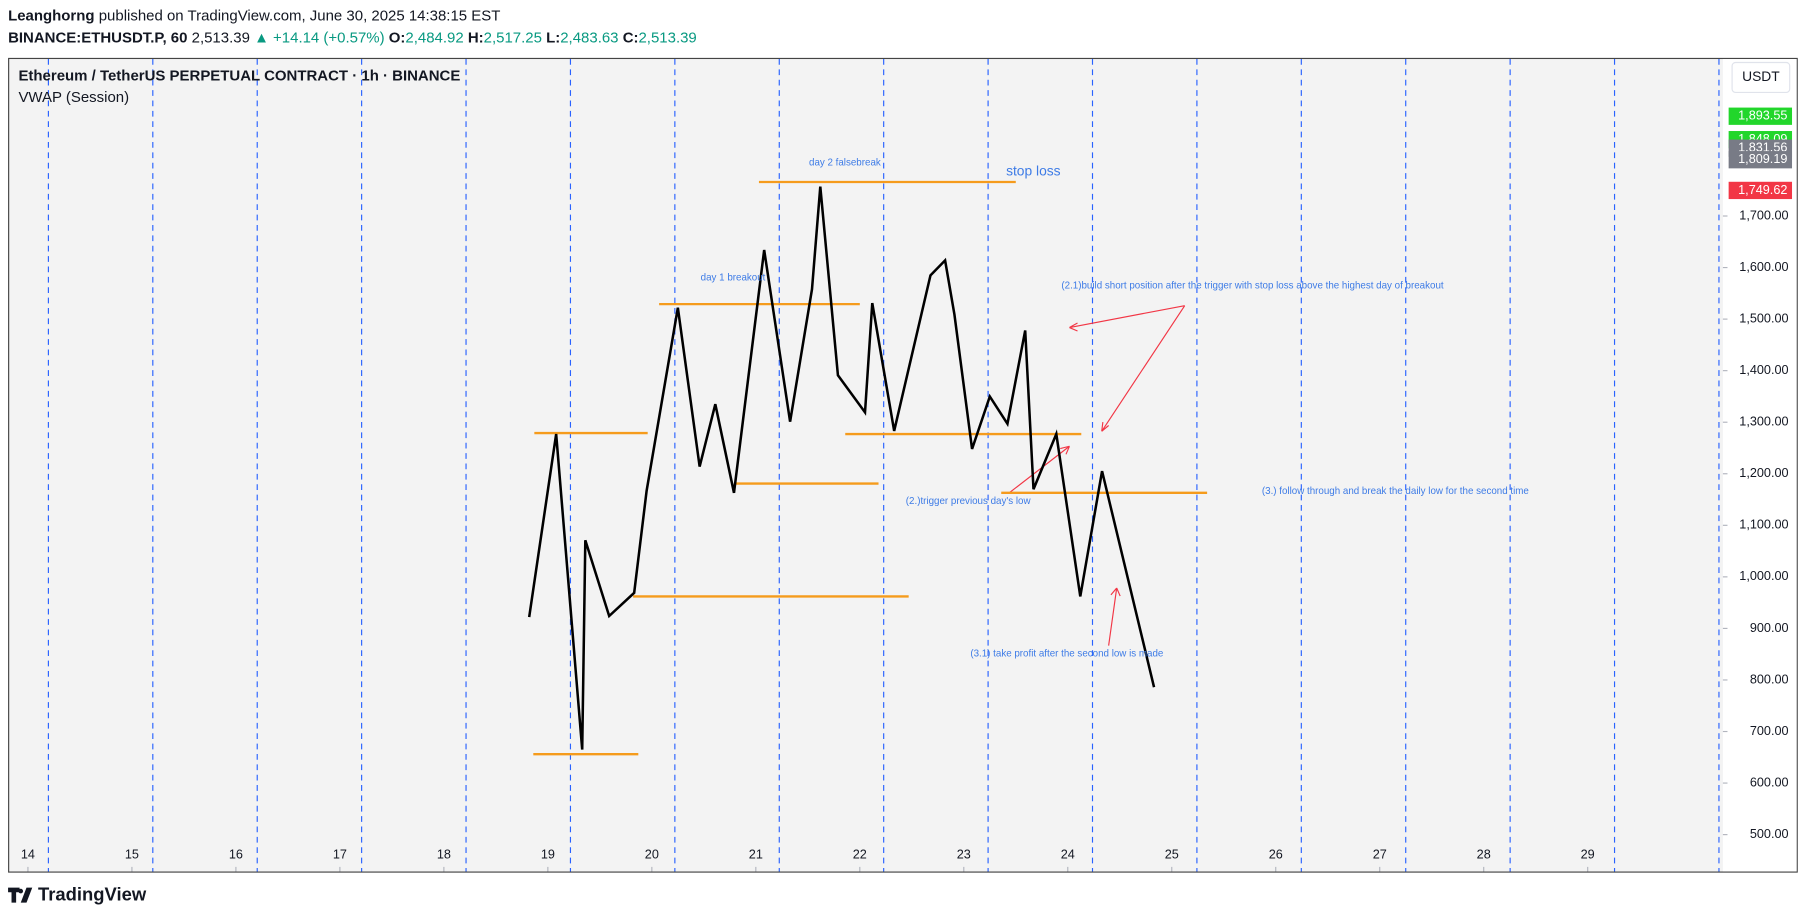 Image resolution: width=1807 pixels, height=919 pixels. Describe the element at coordinates (51, 15) in the screenshot. I see `author: Leanghorng` at that location.